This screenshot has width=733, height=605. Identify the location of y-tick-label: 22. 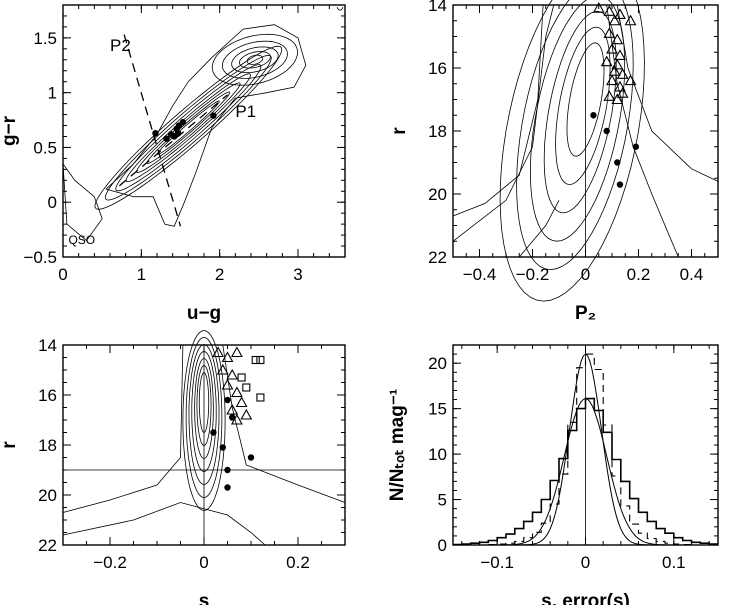
(437, 257).